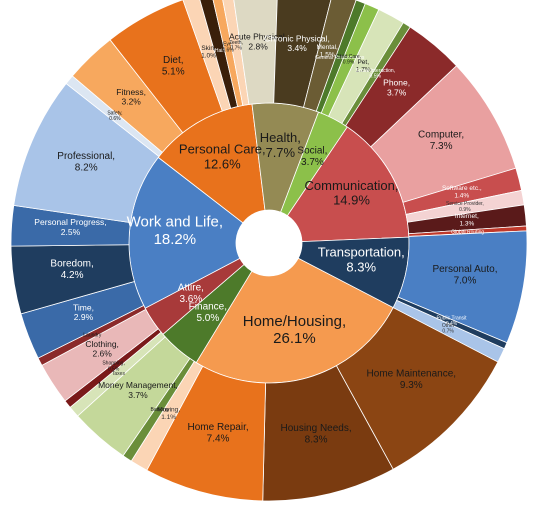 This screenshot has width=544, height=524. Describe the element at coordinates (363, 66) in the screenshot. I see `outer-label-pet: Pet, 1.7%` at that location.